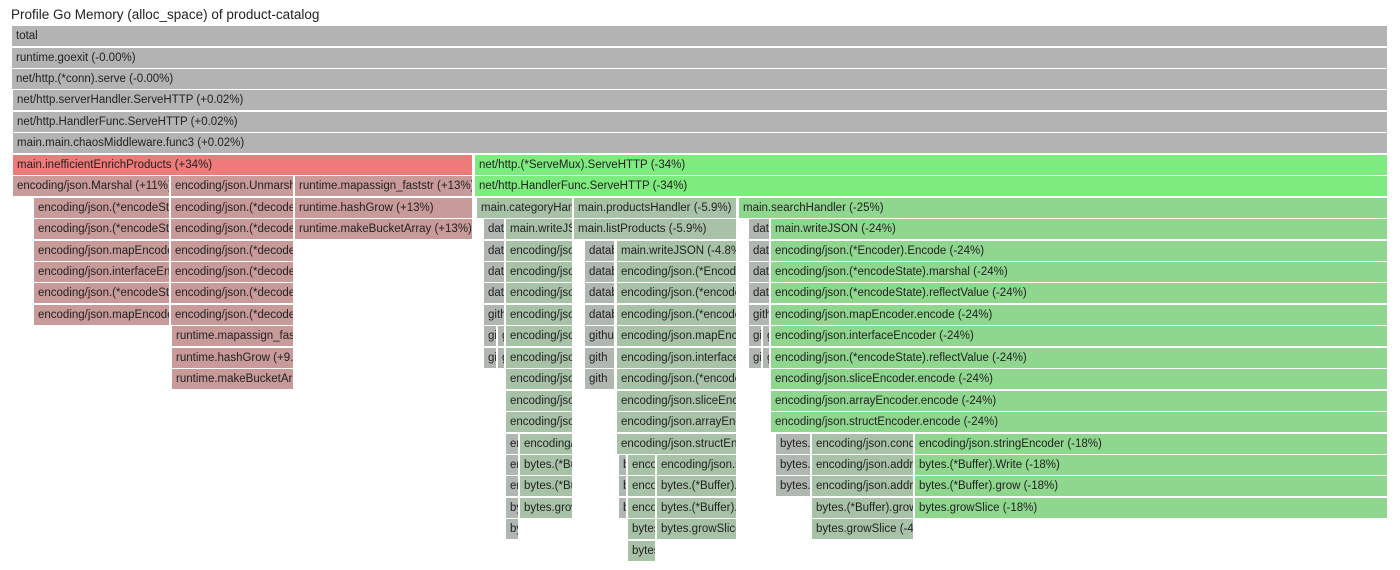  I want to click on frame: bytes.(*Buffer).Write (-18%), so click(1151, 465).